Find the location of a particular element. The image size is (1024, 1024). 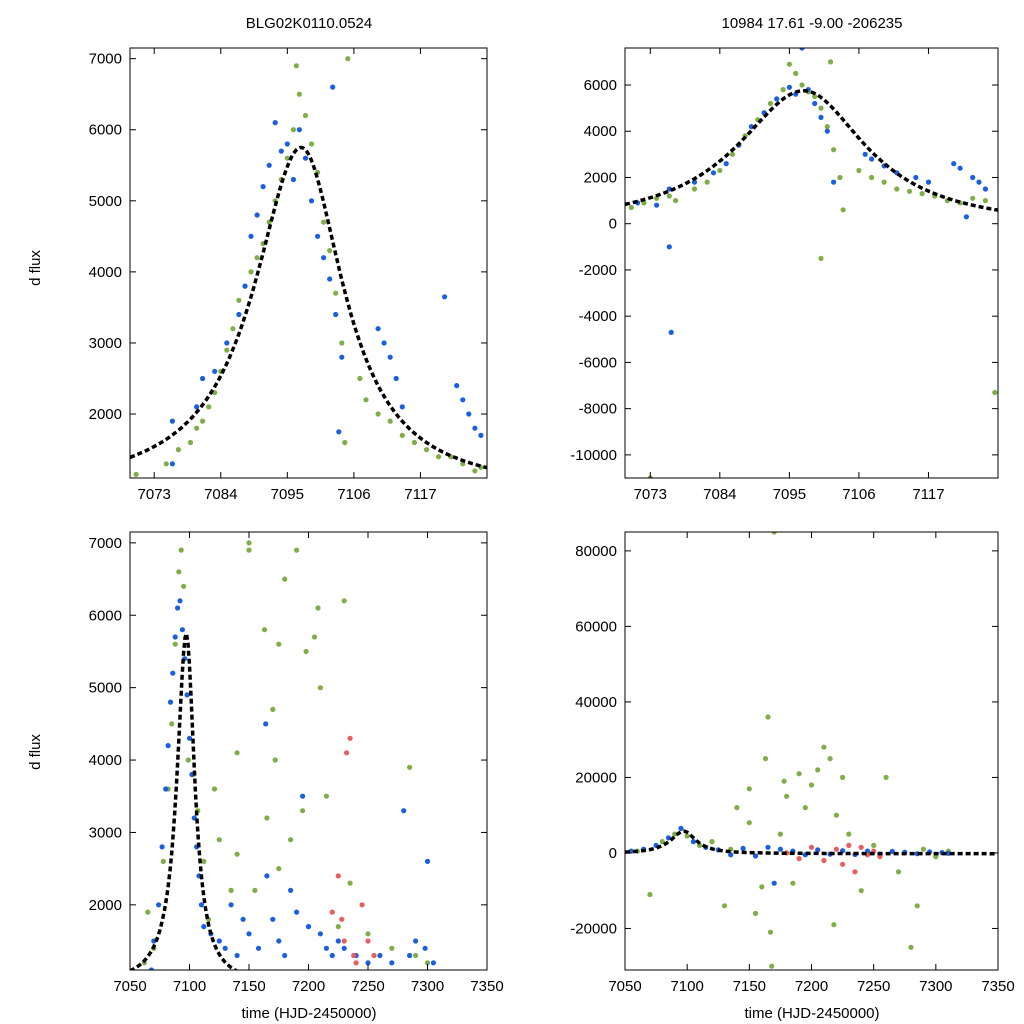

y-tick-label: 6000 is located at coordinates (600, 85).